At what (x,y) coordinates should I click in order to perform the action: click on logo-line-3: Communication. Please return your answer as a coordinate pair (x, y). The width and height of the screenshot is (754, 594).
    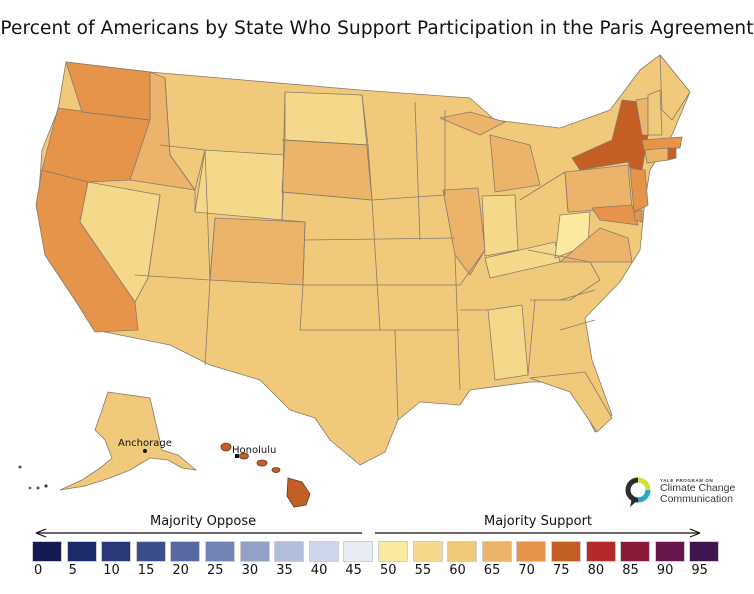
    Looking at the image, I should click on (696, 499).